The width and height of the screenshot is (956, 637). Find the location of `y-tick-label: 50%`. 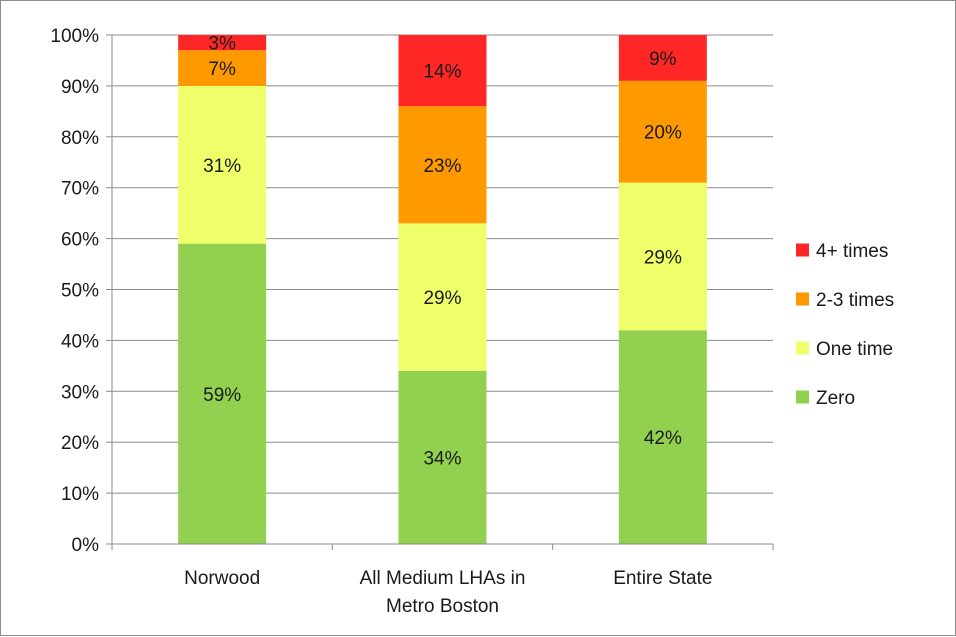

y-tick-label: 50% is located at coordinates (80, 291).